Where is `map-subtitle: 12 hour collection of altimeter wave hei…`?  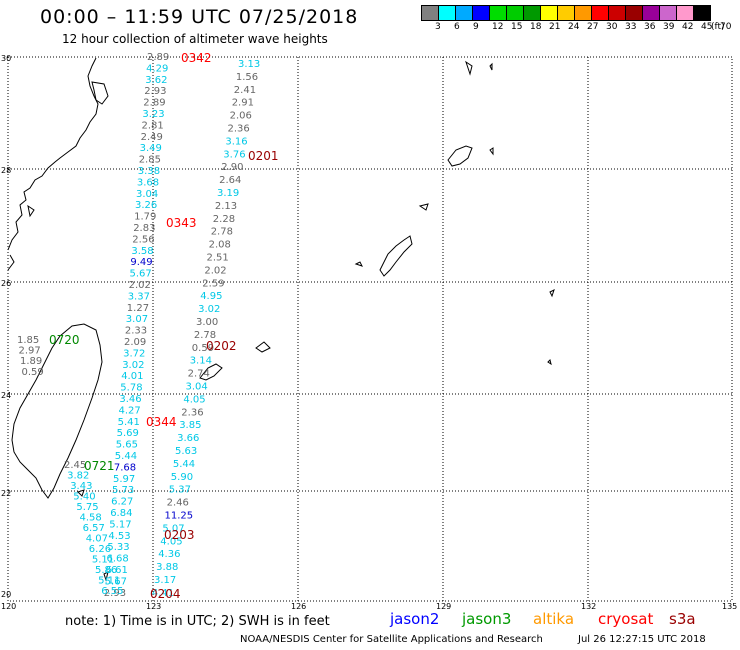
map-subtitle: 12 hour collection of altimeter wave hei… is located at coordinates (195, 39).